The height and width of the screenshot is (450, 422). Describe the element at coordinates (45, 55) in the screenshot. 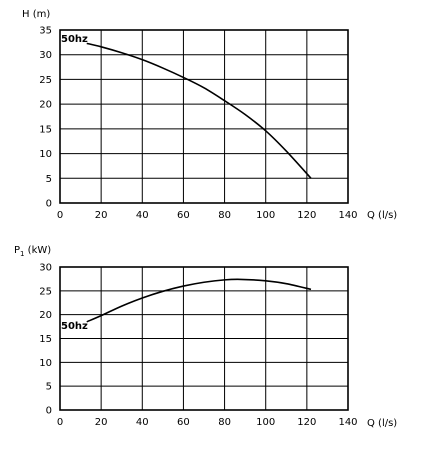

I see `head-y-tick-30: 30` at that location.